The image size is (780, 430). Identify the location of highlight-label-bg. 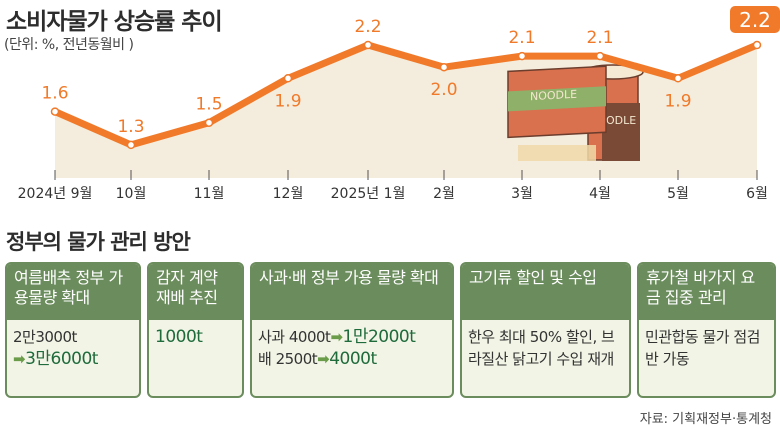
(755, 19).